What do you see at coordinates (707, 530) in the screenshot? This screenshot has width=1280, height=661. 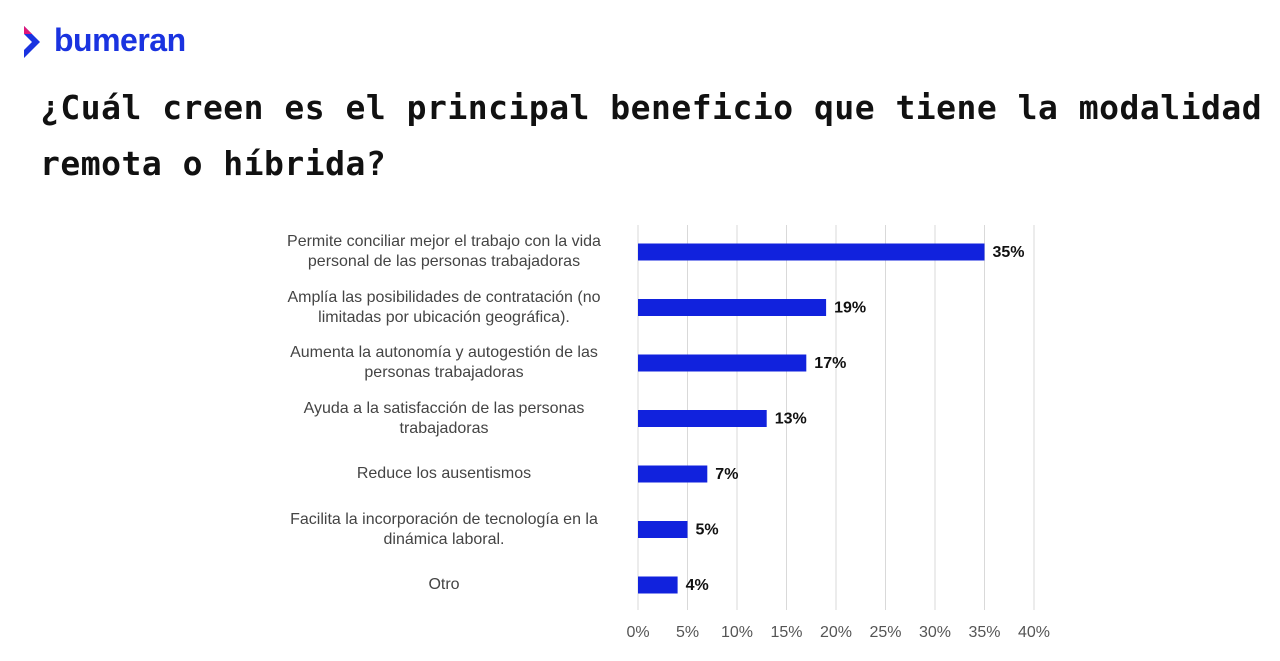 I see `data-label: 5%` at bounding box center [707, 530].